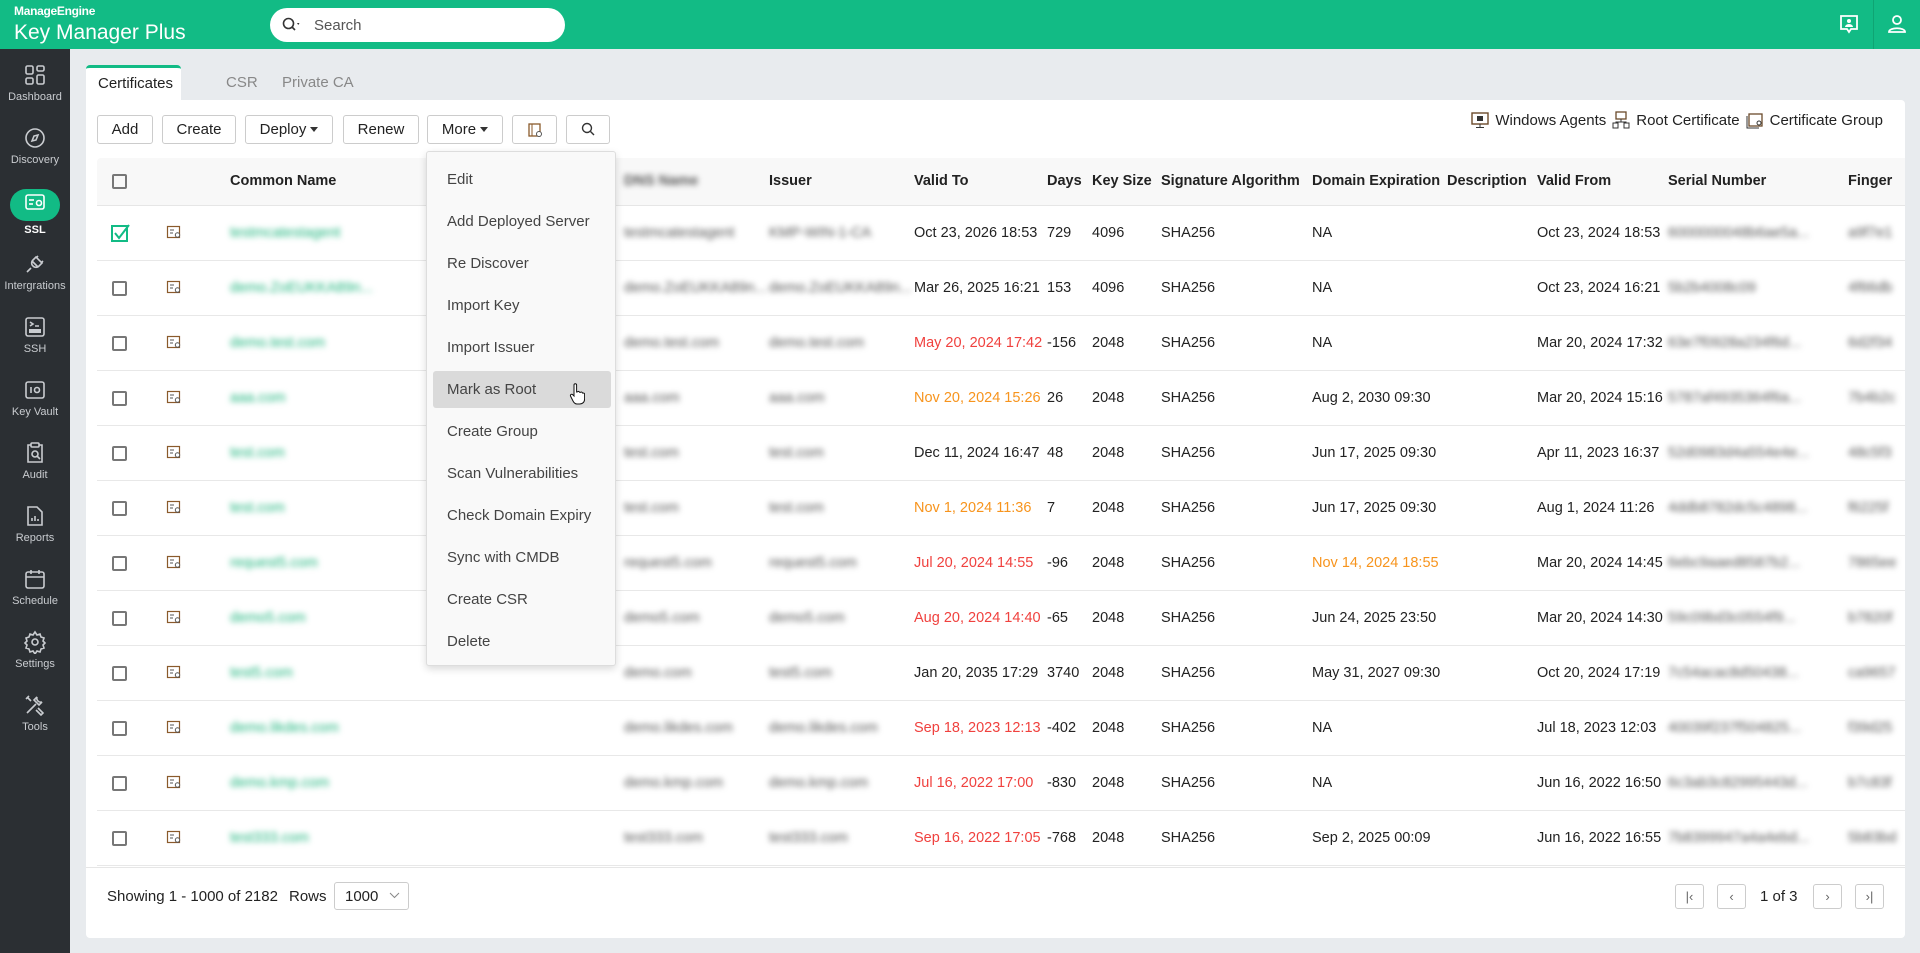  What do you see at coordinates (522, 179) in the screenshot?
I see `menu-item-edit: Edit` at bounding box center [522, 179].